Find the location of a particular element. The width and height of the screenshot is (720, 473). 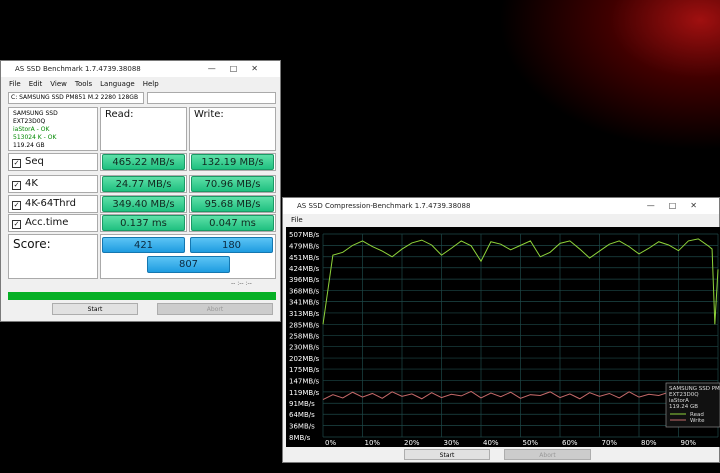

y-tick-label: 119MB/s is located at coordinates (304, 393).